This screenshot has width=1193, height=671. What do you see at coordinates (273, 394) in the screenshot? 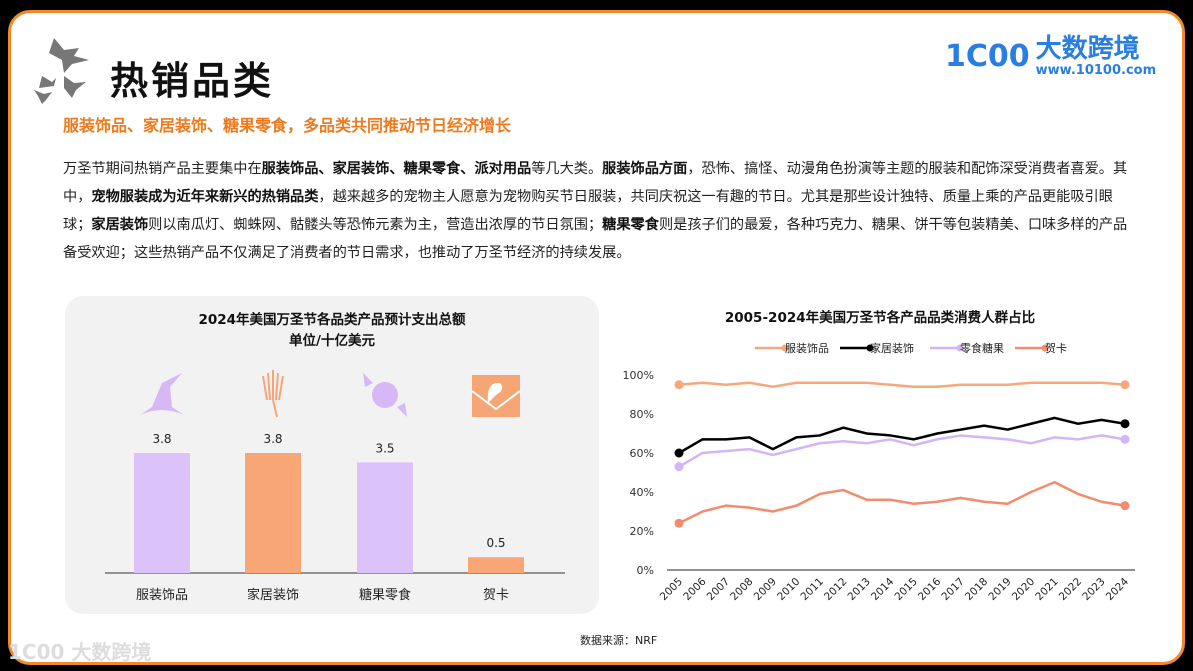
I see `skeleton-hand-icon` at bounding box center [273, 394].